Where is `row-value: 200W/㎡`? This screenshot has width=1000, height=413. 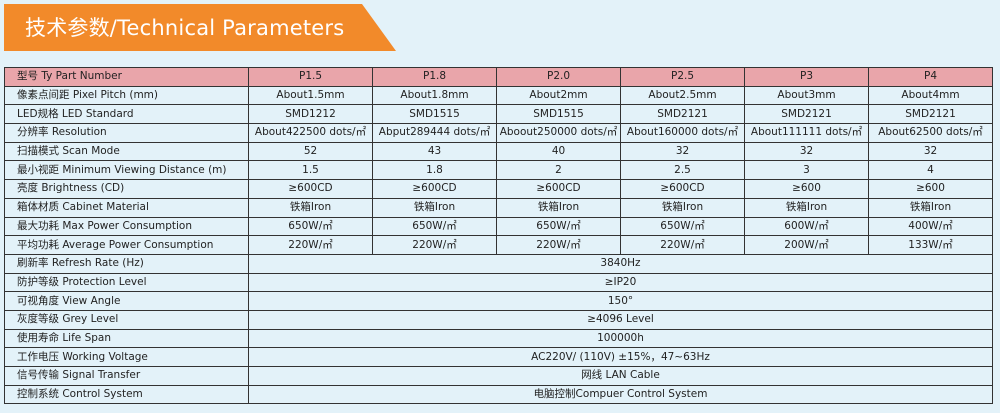
row-value: 200W/㎡ is located at coordinates (806, 245).